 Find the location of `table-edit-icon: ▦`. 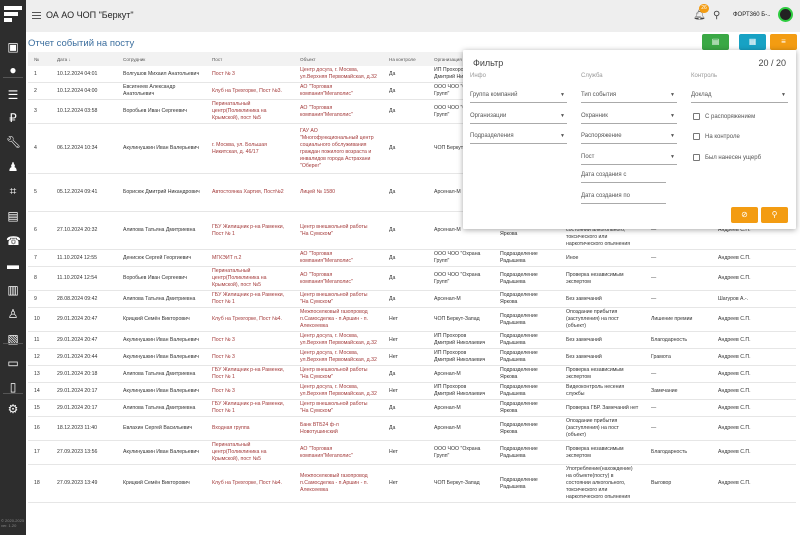

table-edit-icon: ▦ is located at coordinates (752, 41).